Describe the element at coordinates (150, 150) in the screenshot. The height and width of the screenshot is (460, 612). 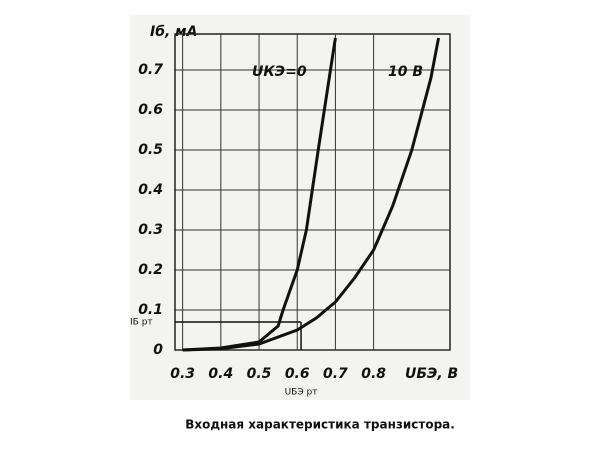
I see `y-tick-label: 0.5` at that location.